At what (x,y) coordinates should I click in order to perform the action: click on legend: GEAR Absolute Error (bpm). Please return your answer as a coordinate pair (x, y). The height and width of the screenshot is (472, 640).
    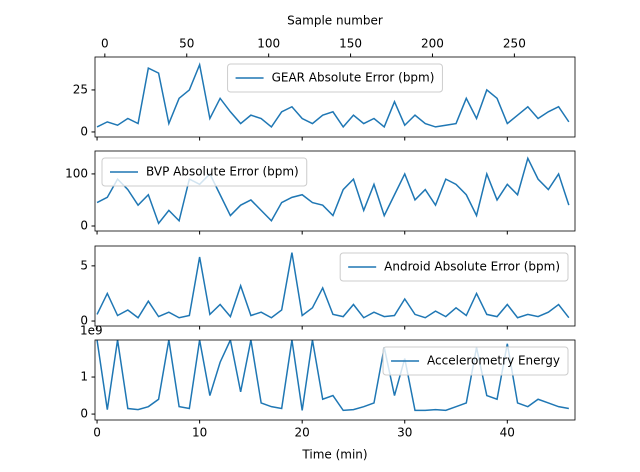
    Looking at the image, I should click on (335, 78).